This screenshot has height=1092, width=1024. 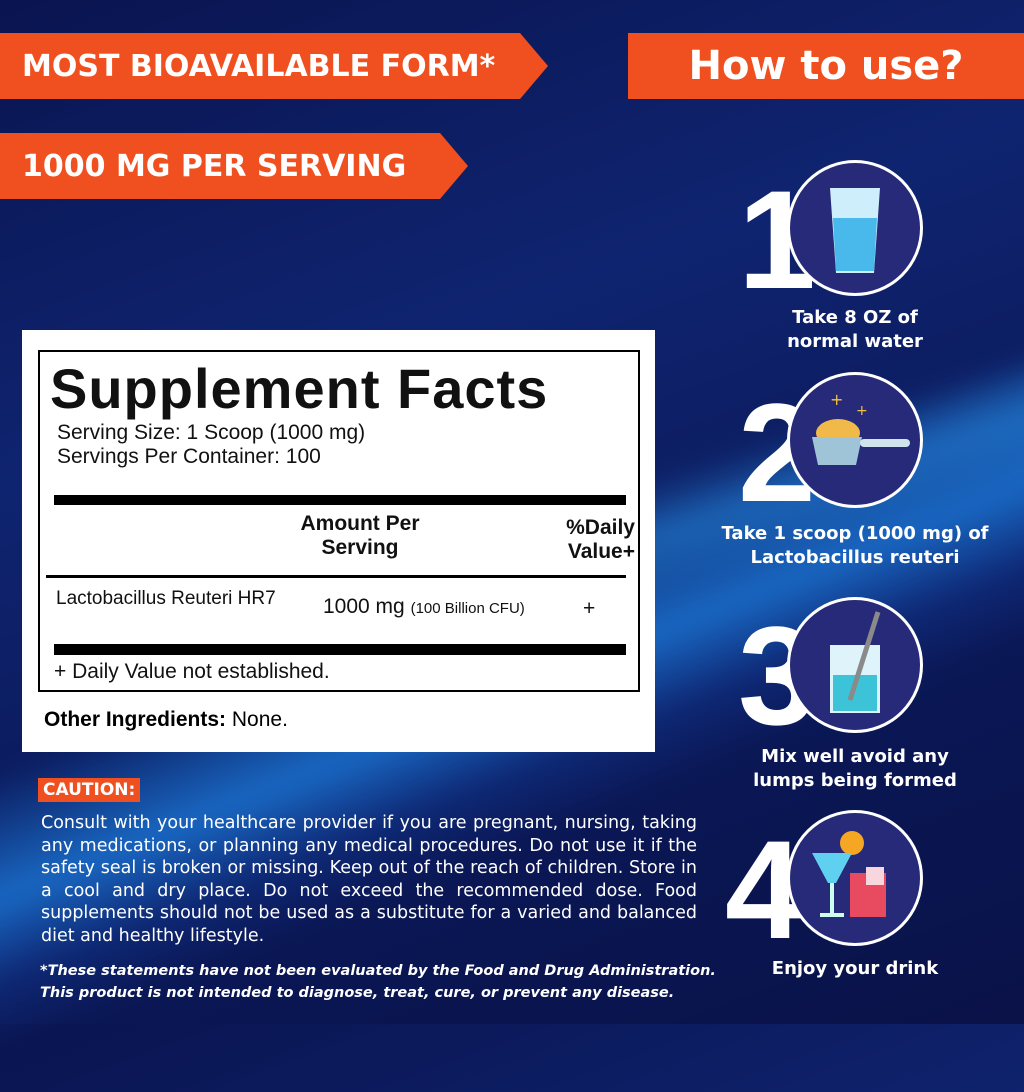 I want to click on step-1-text: Take 8 OZ of normal water, so click(x=855, y=330).